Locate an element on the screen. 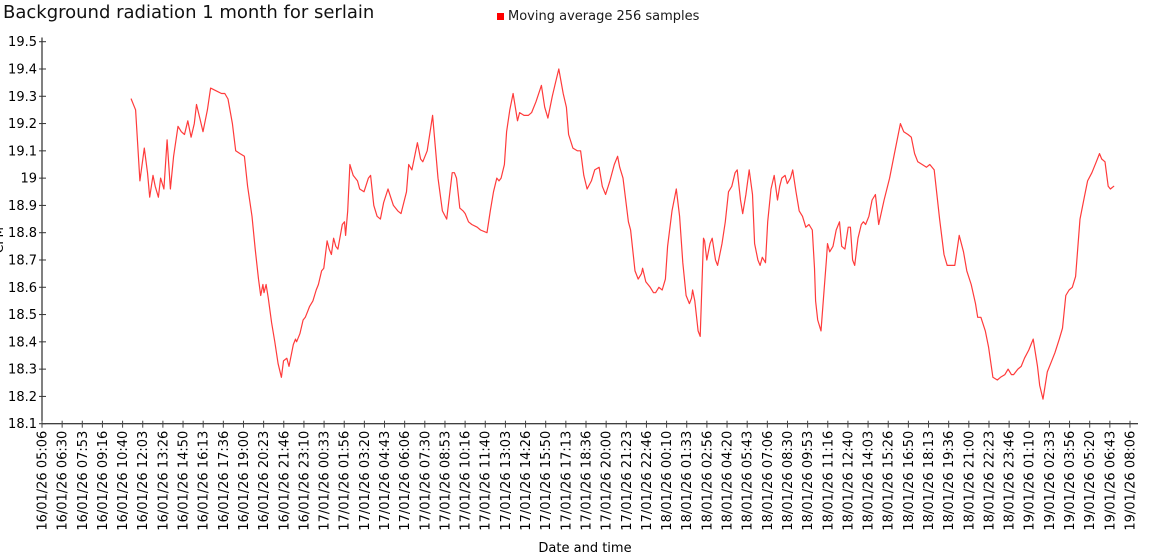  x-tick-label: 16/01/26 23:10 is located at coordinates (304, 481).